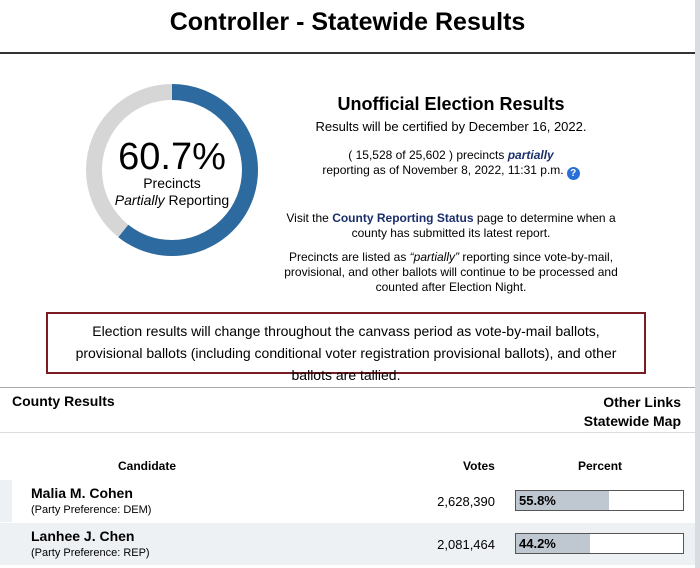 This screenshot has width=700, height=568. I want to click on partially-reporting-label: Partially Reporting, so click(172, 200).